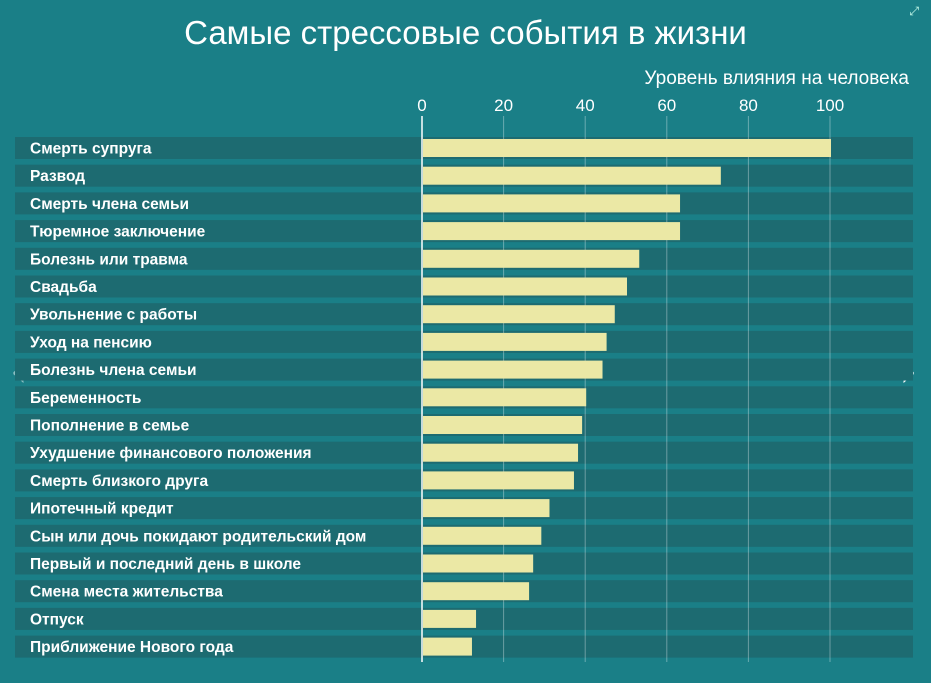 The image size is (931, 683). I want to click on x-tick-label: 20, so click(503, 105).